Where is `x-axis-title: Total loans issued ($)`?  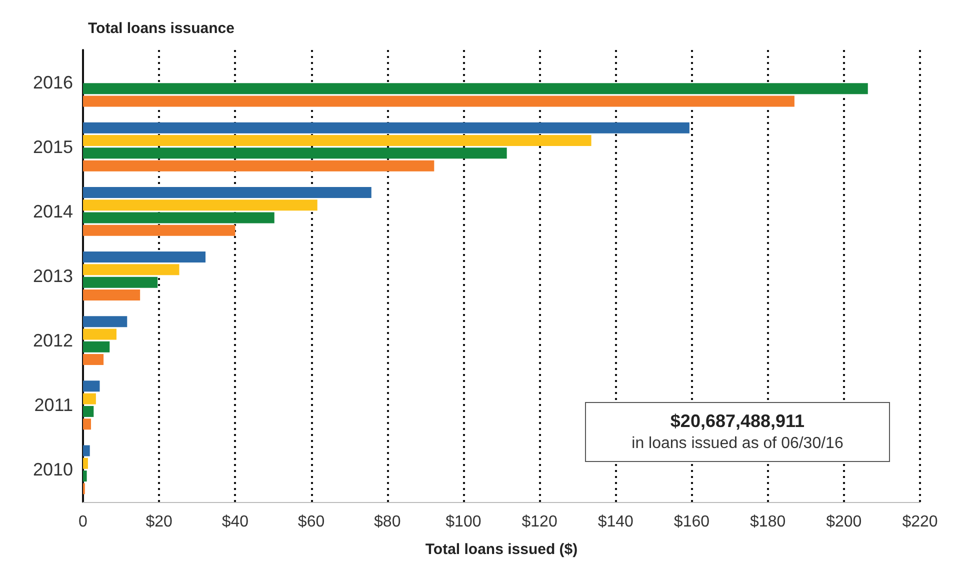 x-axis-title: Total loans issued ($) is located at coordinates (501, 549).